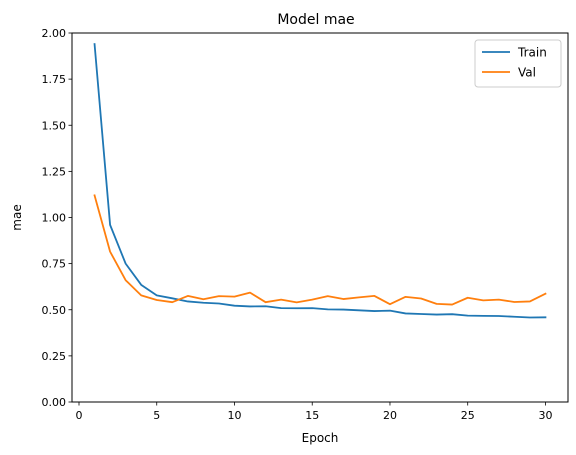  Describe the element at coordinates (312, 415) in the screenshot. I see `x-tick-label: 15` at that location.